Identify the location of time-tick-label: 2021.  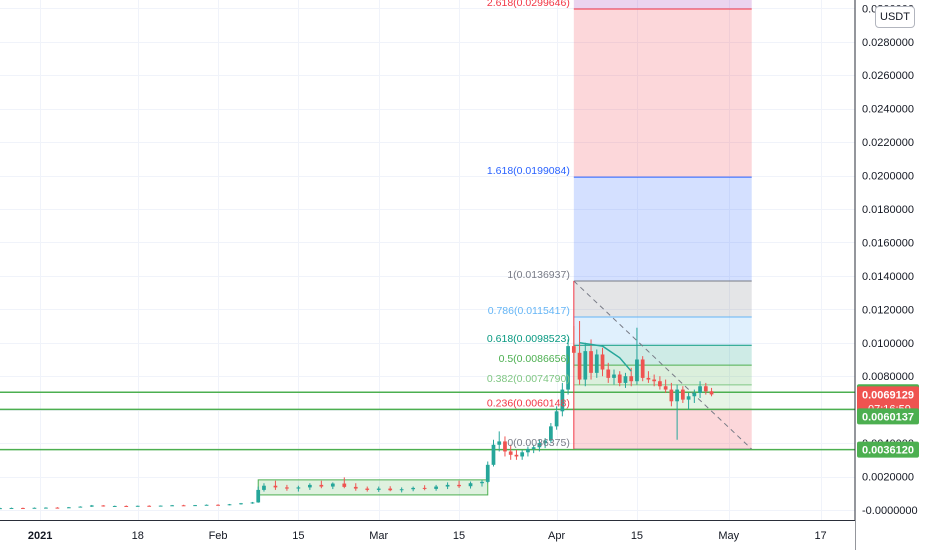
(40, 536).